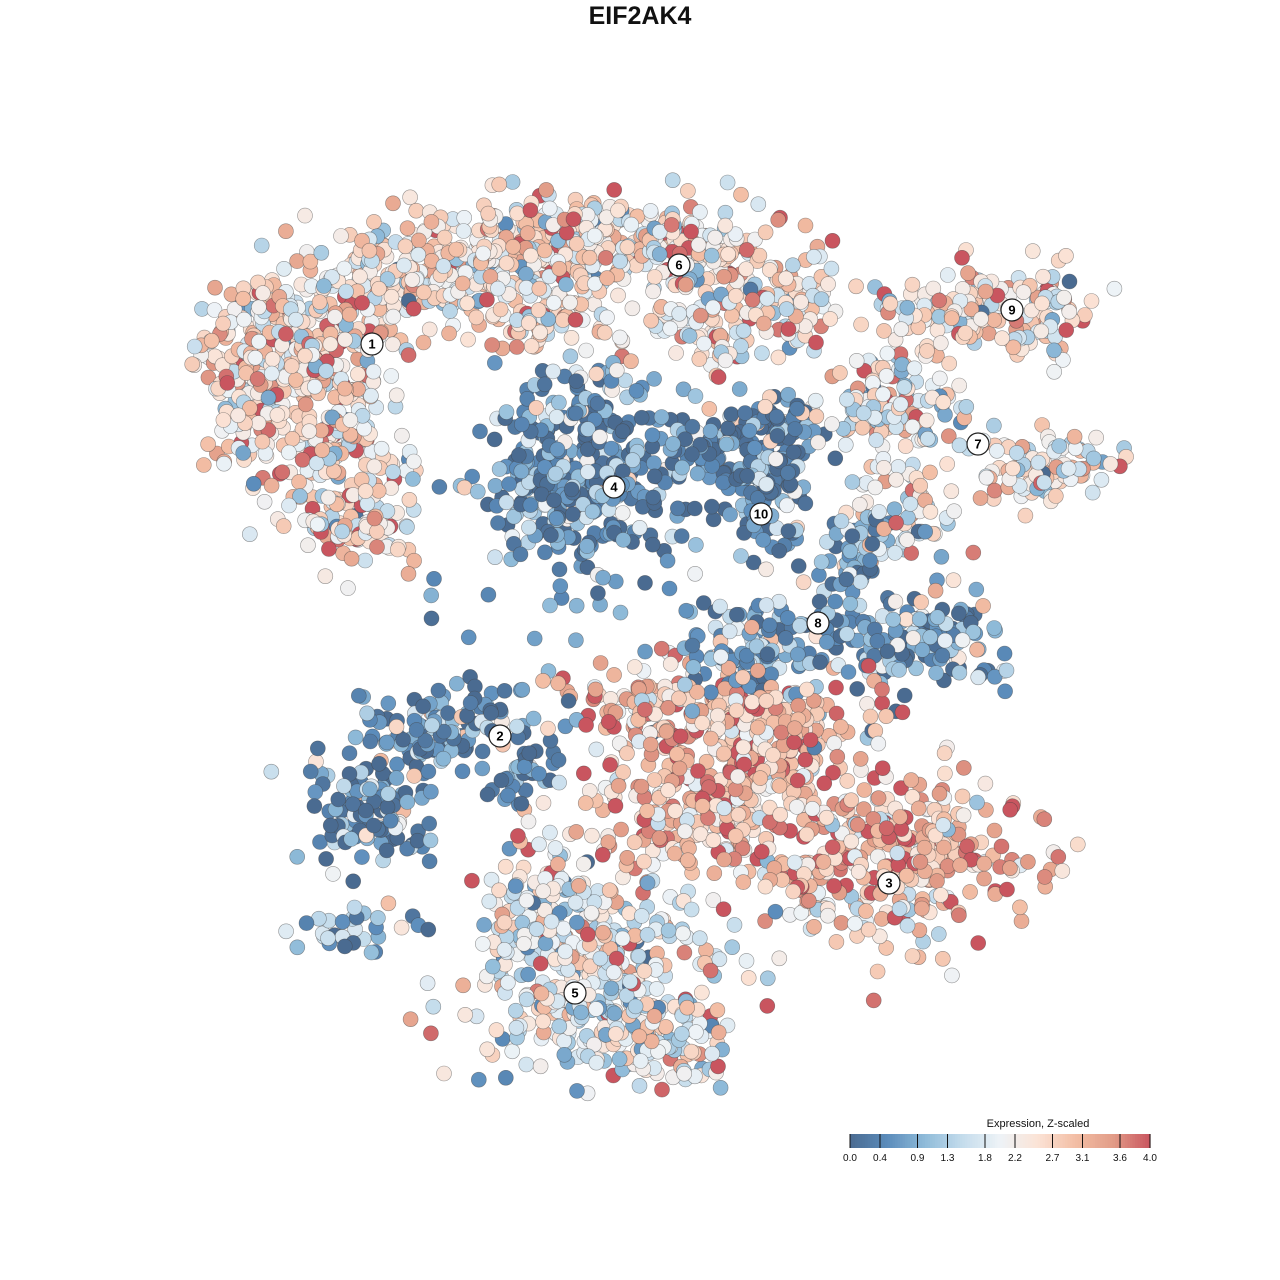 The height and width of the screenshot is (1280, 1280). Describe the element at coordinates (1000, 1141) in the screenshot. I see `legend-colorbar` at that location.